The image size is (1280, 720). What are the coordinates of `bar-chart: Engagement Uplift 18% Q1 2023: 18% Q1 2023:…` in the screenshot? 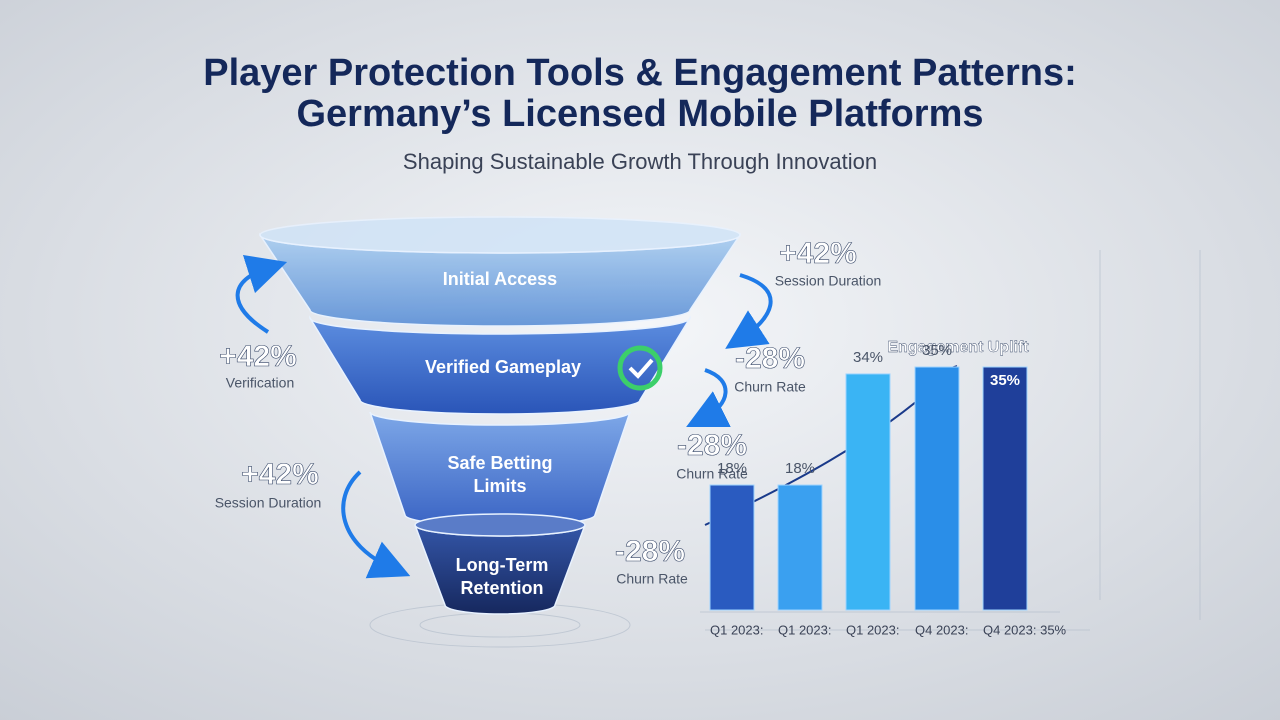 It's located at (888, 488).